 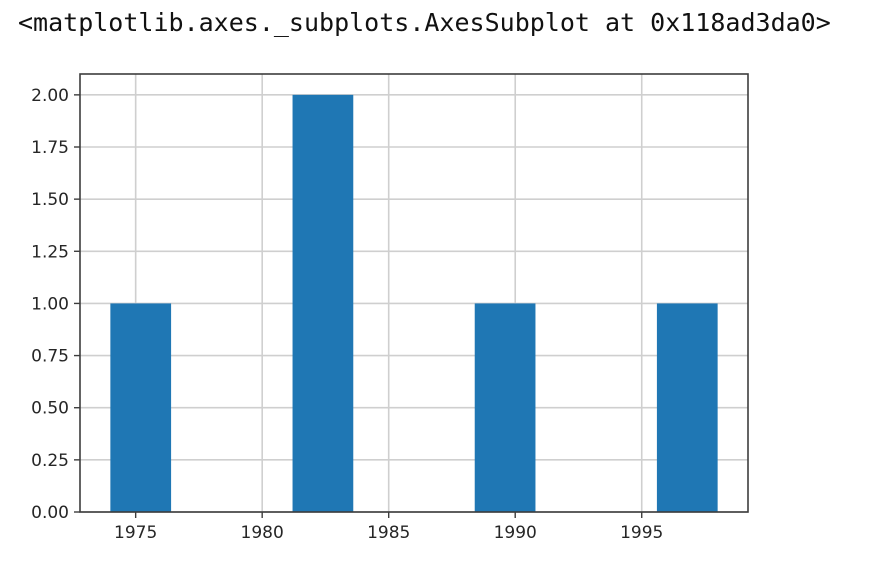 What do you see at coordinates (388, 533) in the screenshot?
I see `x-tick-label: 1985` at bounding box center [388, 533].